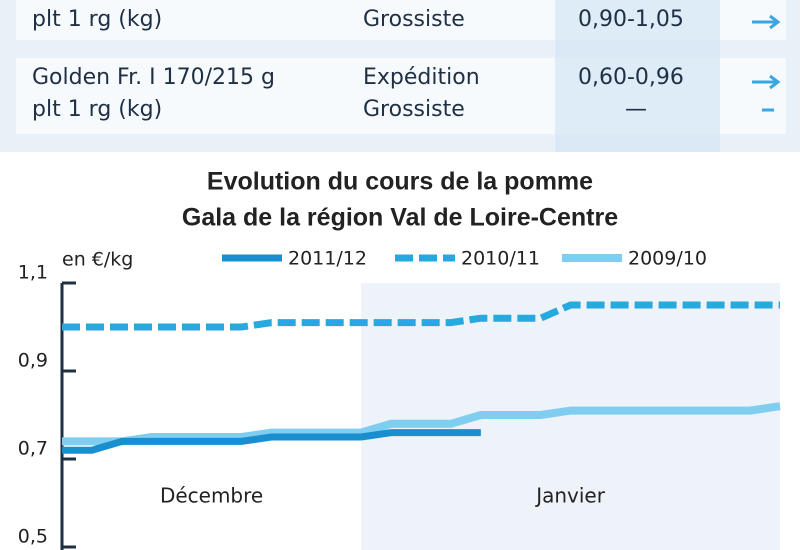 This screenshot has width=800, height=550. What do you see at coordinates (33, 449) in the screenshot?
I see `y-tick-label: 0,7` at bounding box center [33, 449].